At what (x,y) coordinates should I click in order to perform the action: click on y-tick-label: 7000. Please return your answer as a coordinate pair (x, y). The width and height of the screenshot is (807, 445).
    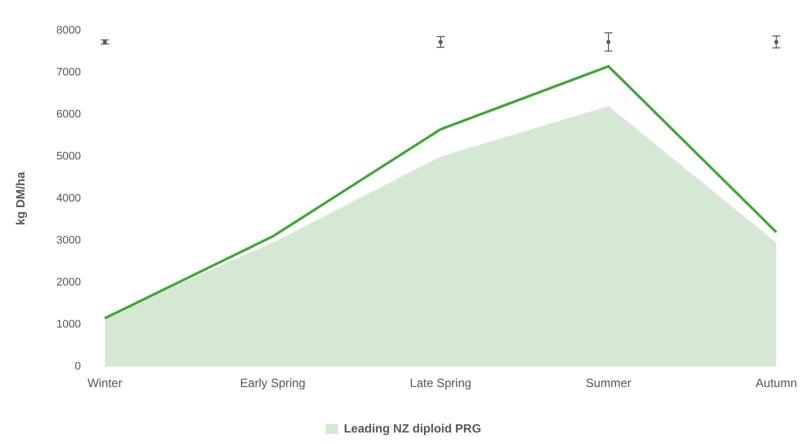
    Looking at the image, I should click on (68, 72).